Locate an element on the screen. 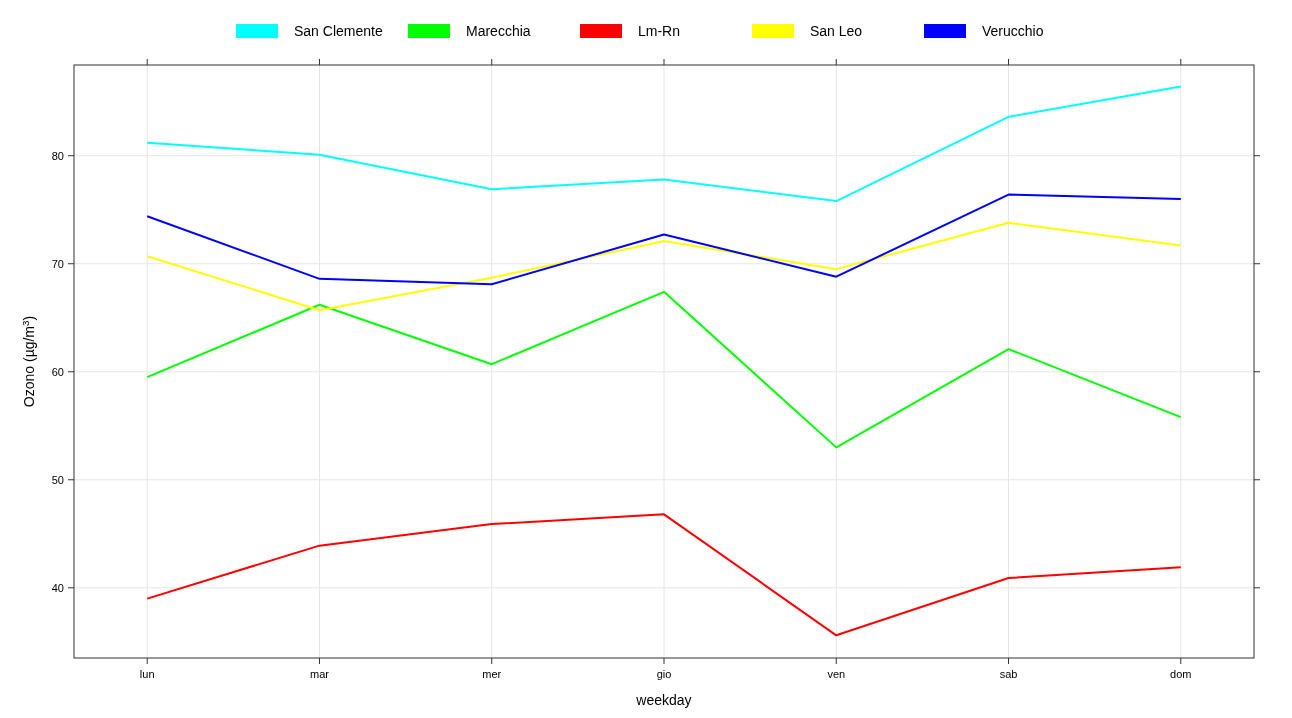 Image resolution: width=1292 pixels, height=718 pixels. x-tick-label: mar is located at coordinates (320, 674).